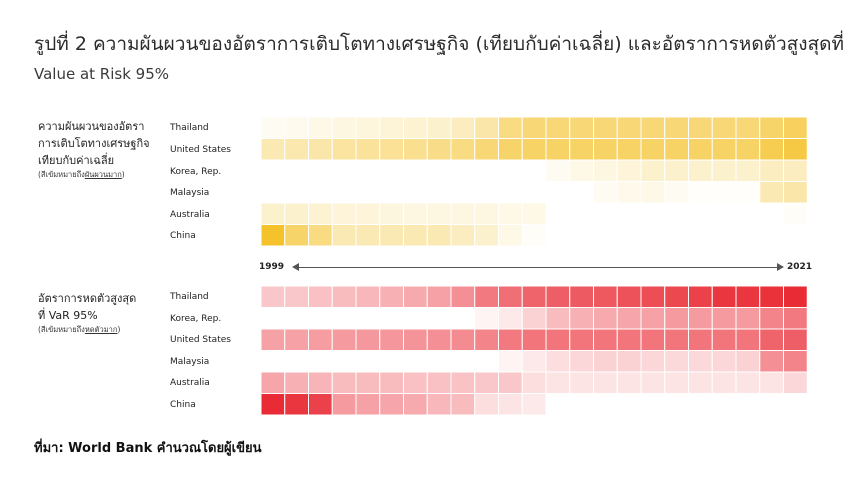 The image size is (850, 478). I want to click on note-emphasis: ผันผวนมาก, so click(103, 174).